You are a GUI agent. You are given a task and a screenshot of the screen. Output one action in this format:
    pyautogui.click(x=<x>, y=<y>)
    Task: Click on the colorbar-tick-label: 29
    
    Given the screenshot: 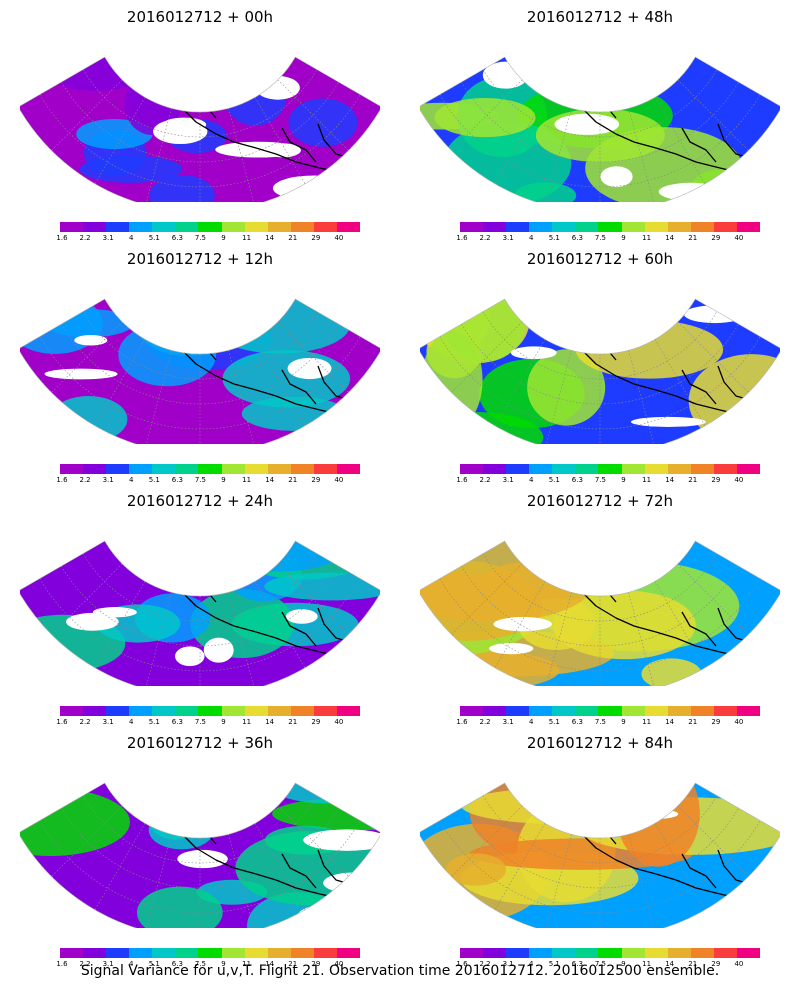 What is the action you would take?
    pyautogui.click(x=716, y=480)
    